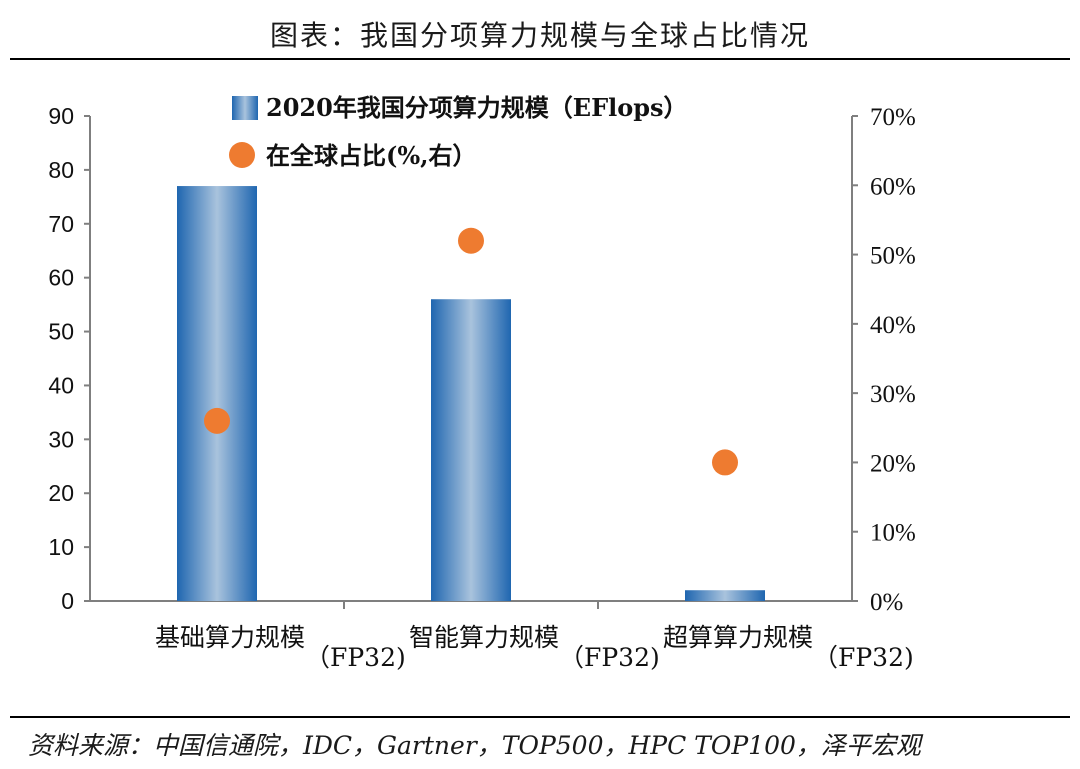  I want to click on legend-bar-swatch, so click(245, 108).